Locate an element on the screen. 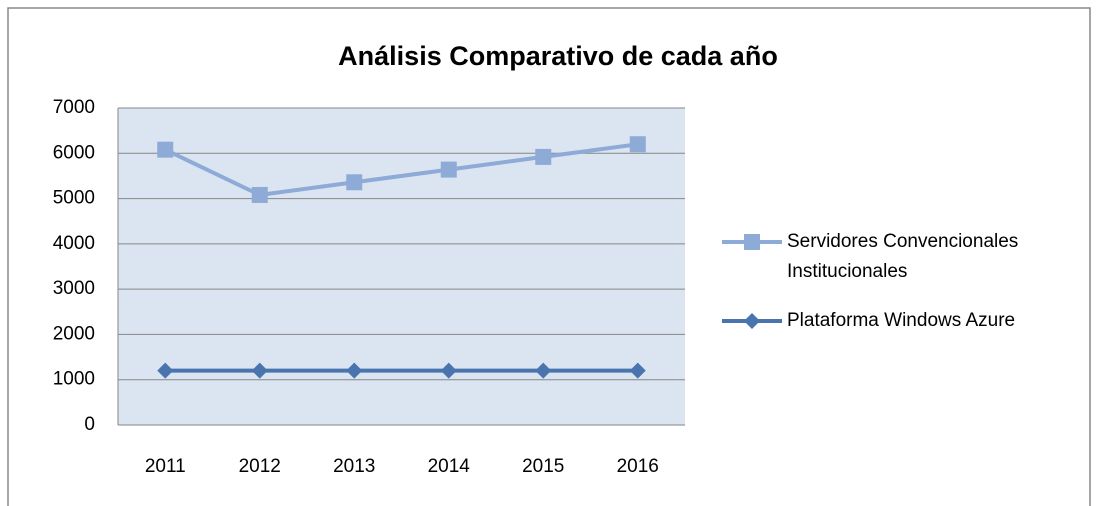  y-tick-label: 0 is located at coordinates (89, 424).